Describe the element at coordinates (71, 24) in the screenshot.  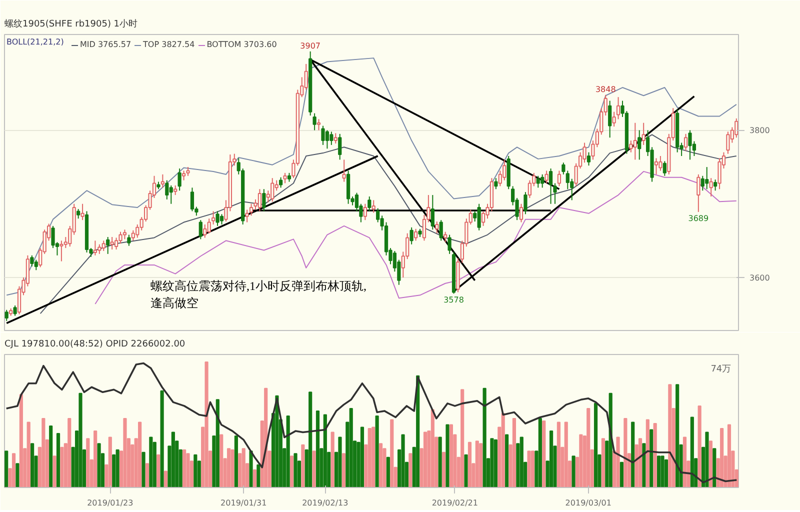
I see `chart-title: 螺纹1905(SHFE rb1905) 1小时` at that location.